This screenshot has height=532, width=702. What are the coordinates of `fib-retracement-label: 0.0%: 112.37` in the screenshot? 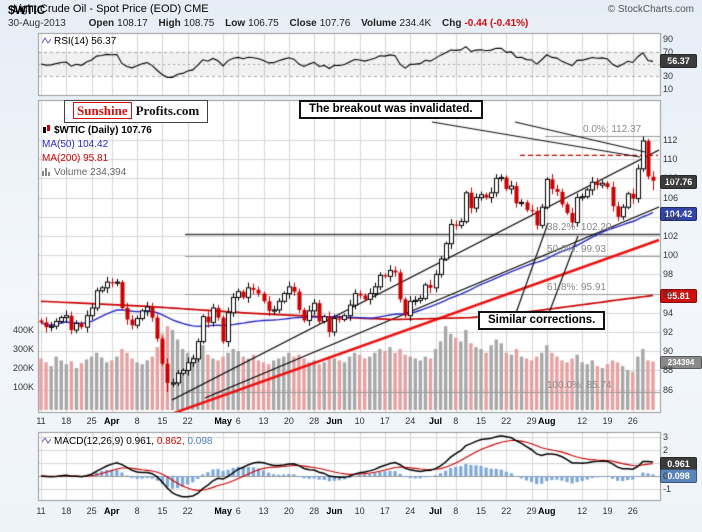 It's located at (612, 130).